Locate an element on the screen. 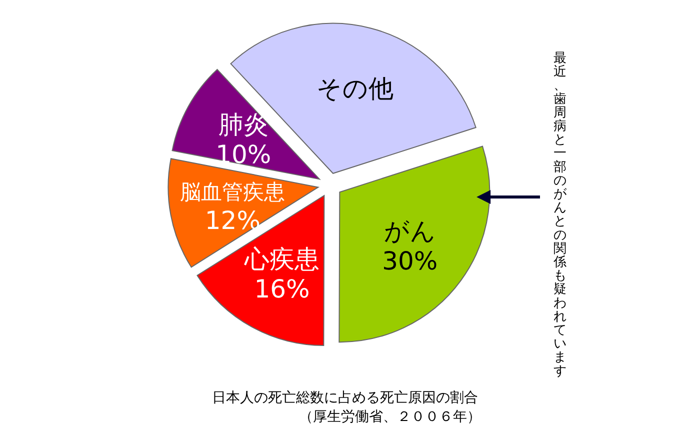 This screenshot has width=690, height=429. data-label: 12% is located at coordinates (232, 221).